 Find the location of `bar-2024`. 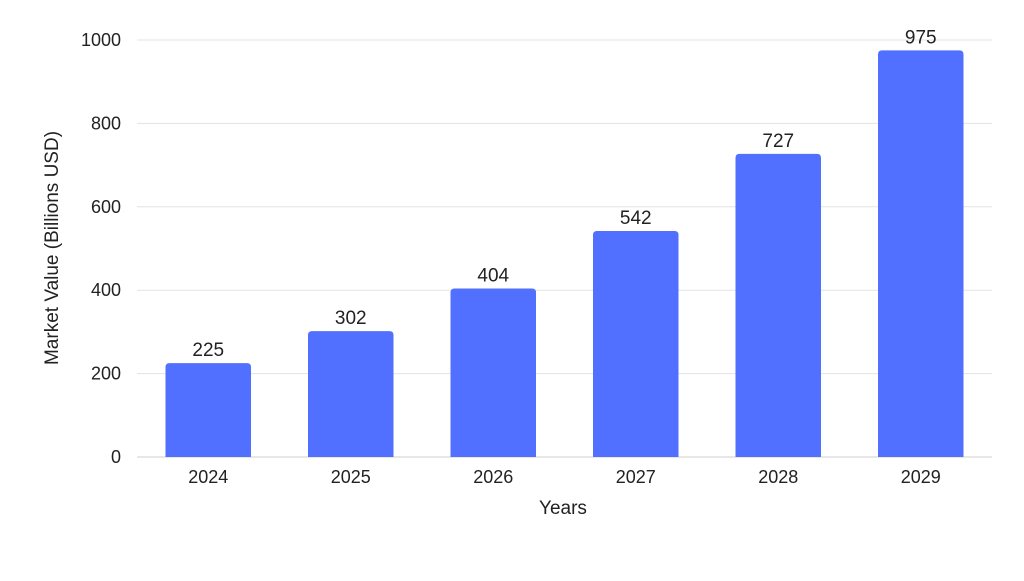

bar-2024 is located at coordinates (208, 410).